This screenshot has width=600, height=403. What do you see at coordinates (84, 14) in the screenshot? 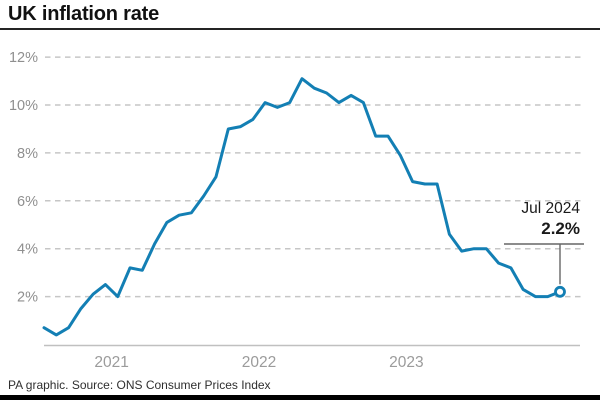
I see `page-title: UK inflation rate` at bounding box center [84, 14].